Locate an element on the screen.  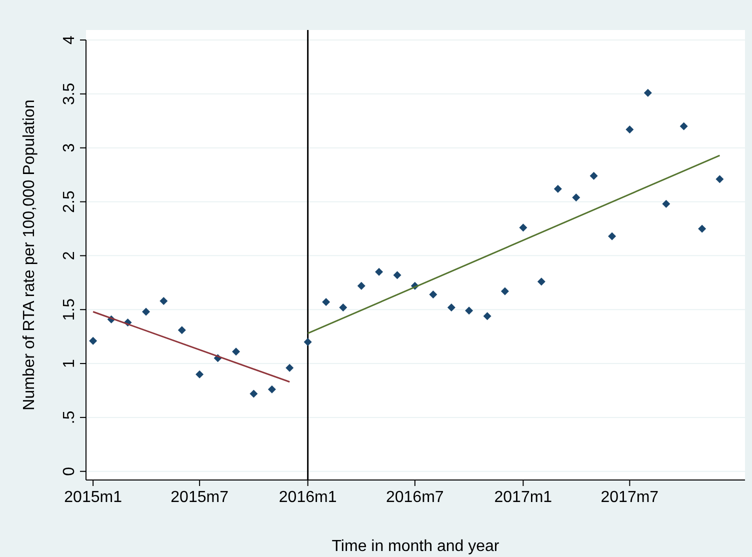
y-tick-label: 3 is located at coordinates (69, 147).